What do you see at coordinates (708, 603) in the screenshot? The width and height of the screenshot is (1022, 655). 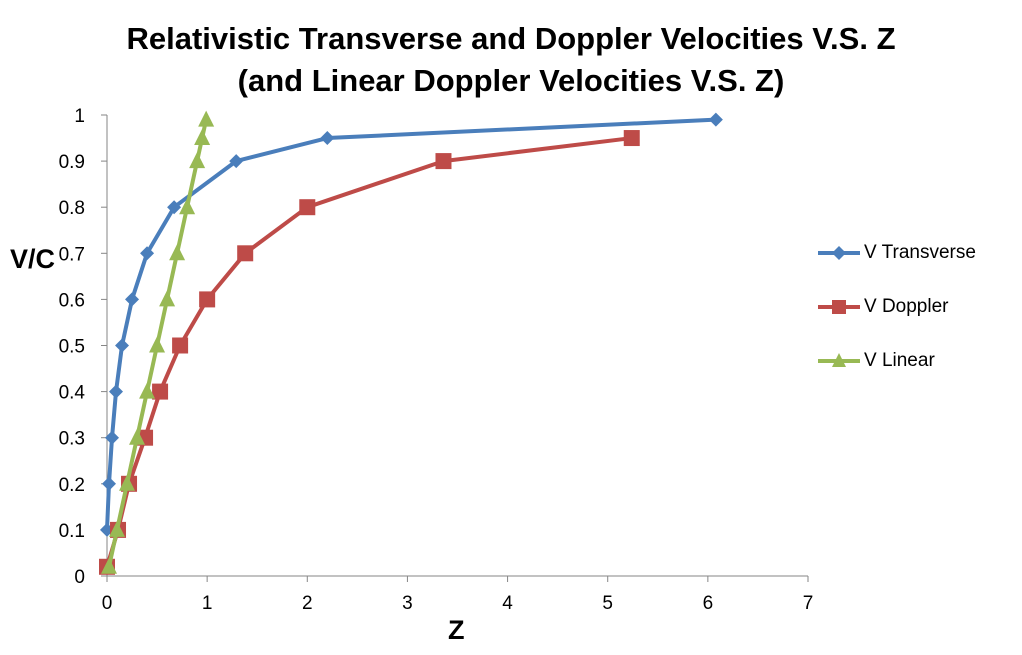 I see `x-tick-label: 6` at bounding box center [708, 603].